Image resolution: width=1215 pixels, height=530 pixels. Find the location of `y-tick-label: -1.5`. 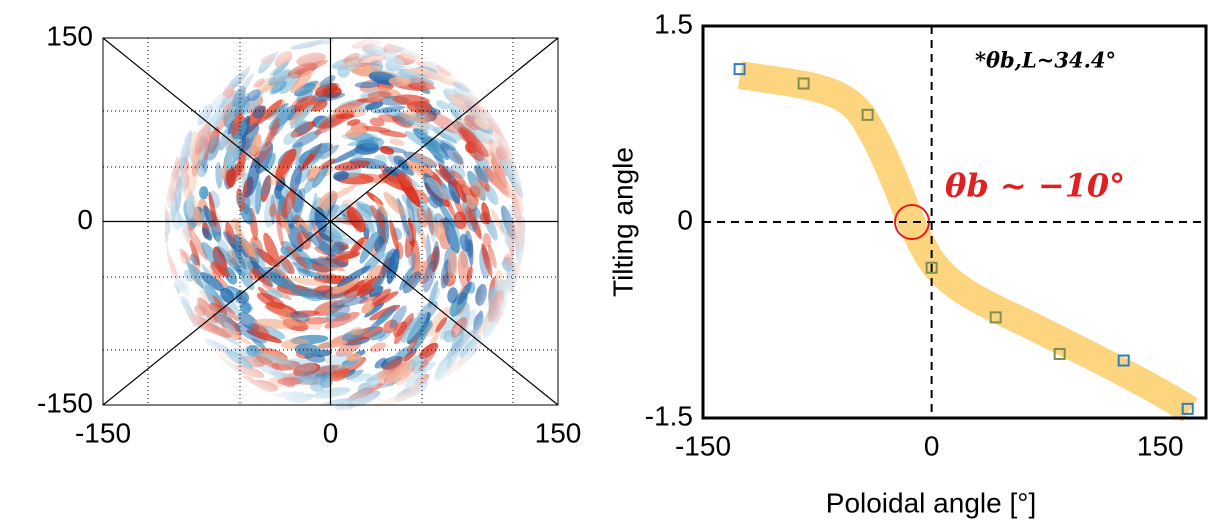

y-tick-label: -1.5 is located at coordinates (669, 415).